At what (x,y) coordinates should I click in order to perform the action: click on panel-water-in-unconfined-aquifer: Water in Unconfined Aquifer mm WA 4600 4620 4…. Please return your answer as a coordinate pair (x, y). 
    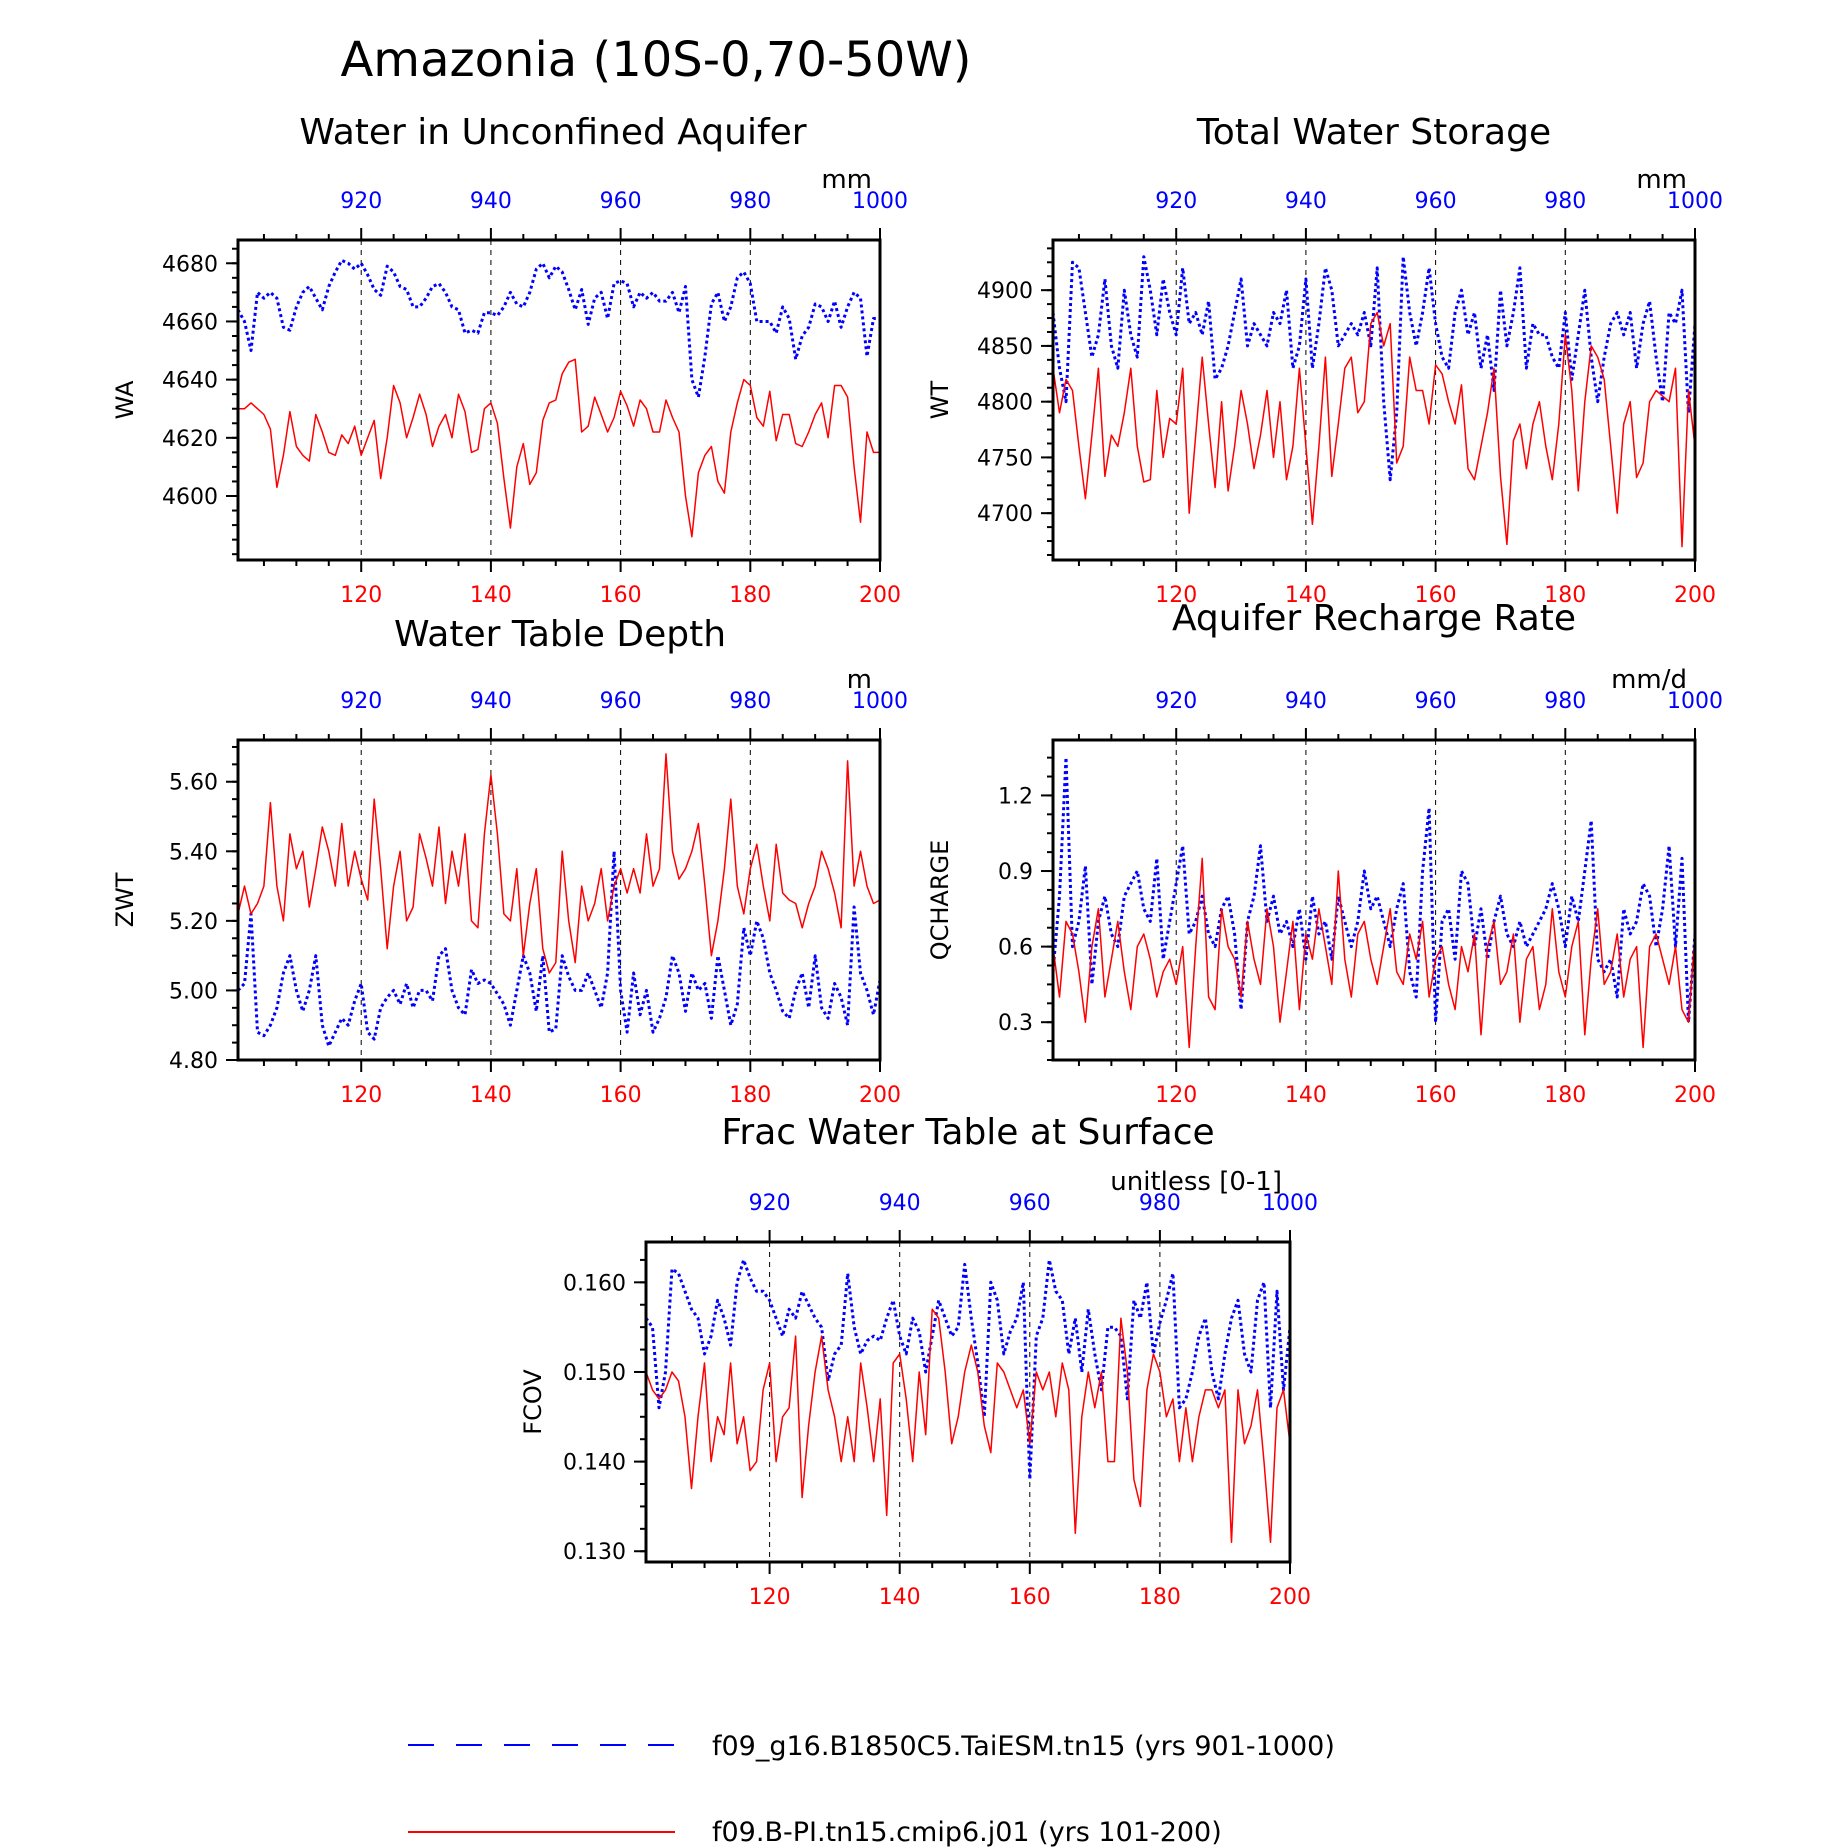
    Looking at the image, I should click on (509, 360).